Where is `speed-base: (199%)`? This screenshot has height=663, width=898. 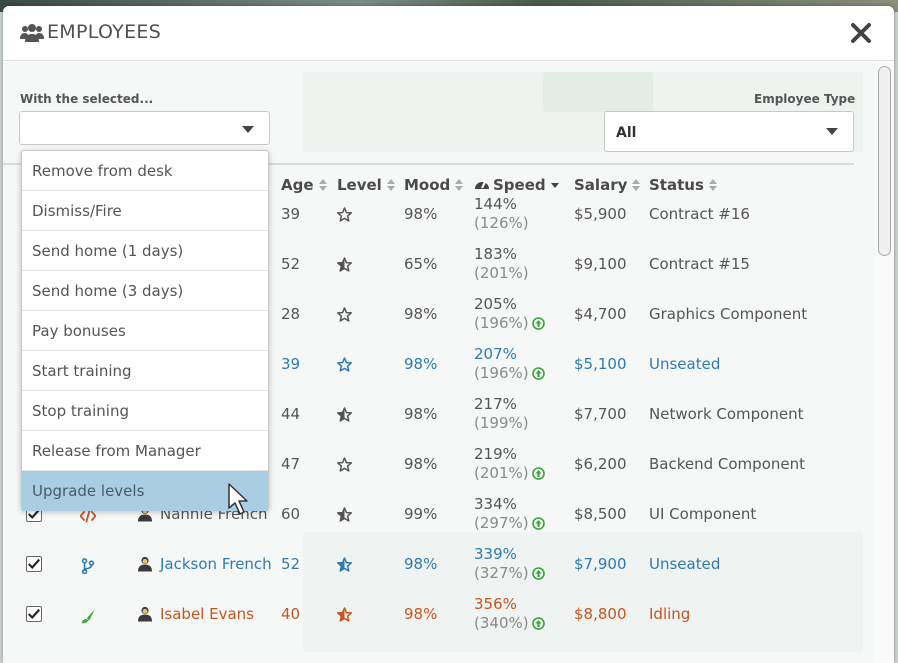 speed-base: (199%) is located at coordinates (501, 423).